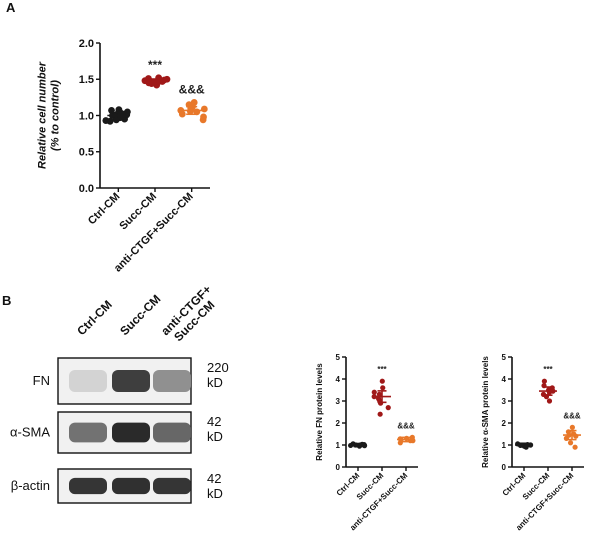  I want to click on y-axis-title: Relative FN protein levels, so click(319, 412).